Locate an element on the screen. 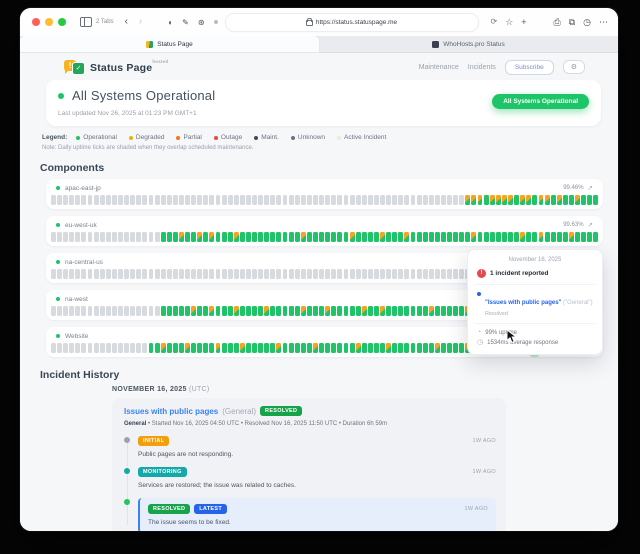 The height and width of the screenshot is (554, 640). zoom-window-button is located at coordinates (62, 22).